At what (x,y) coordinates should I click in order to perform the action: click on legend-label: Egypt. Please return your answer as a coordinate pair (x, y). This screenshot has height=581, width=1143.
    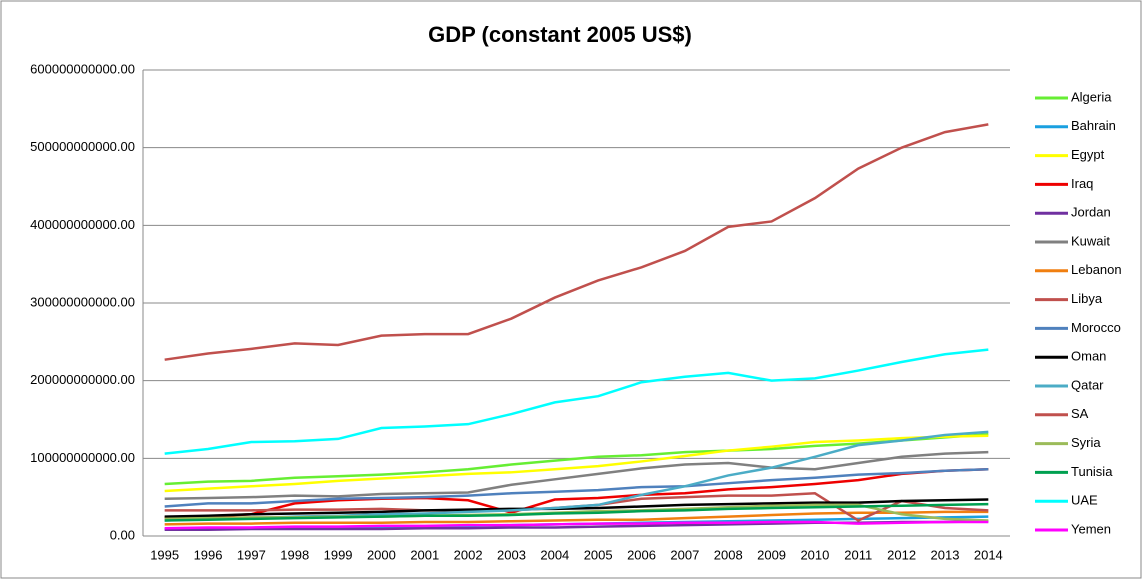
    Looking at the image, I should click on (1088, 154).